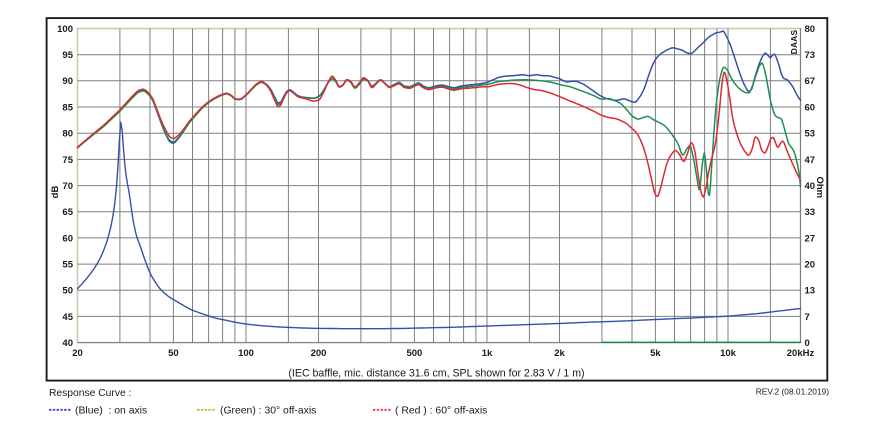 This screenshot has height=430, width=875. I want to click on svg-text: 85, so click(67, 107).